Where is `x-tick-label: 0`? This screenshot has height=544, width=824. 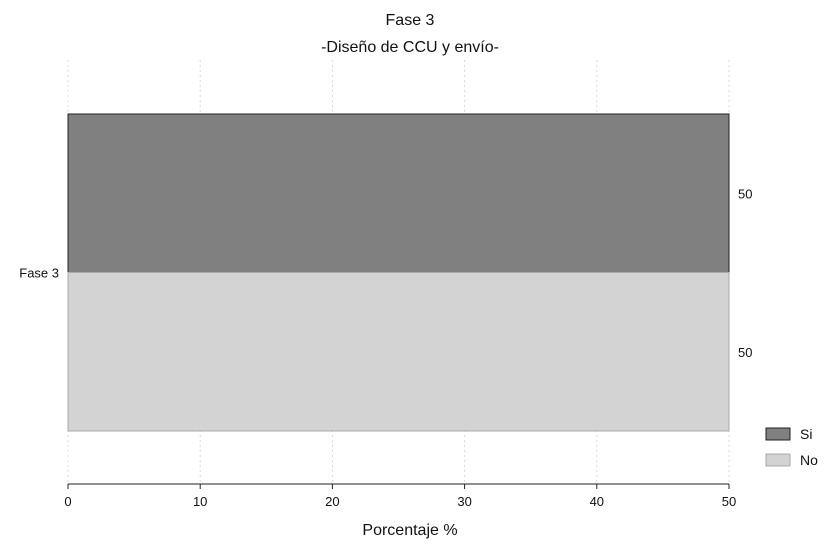
x-tick-label: 0 is located at coordinates (67, 501).